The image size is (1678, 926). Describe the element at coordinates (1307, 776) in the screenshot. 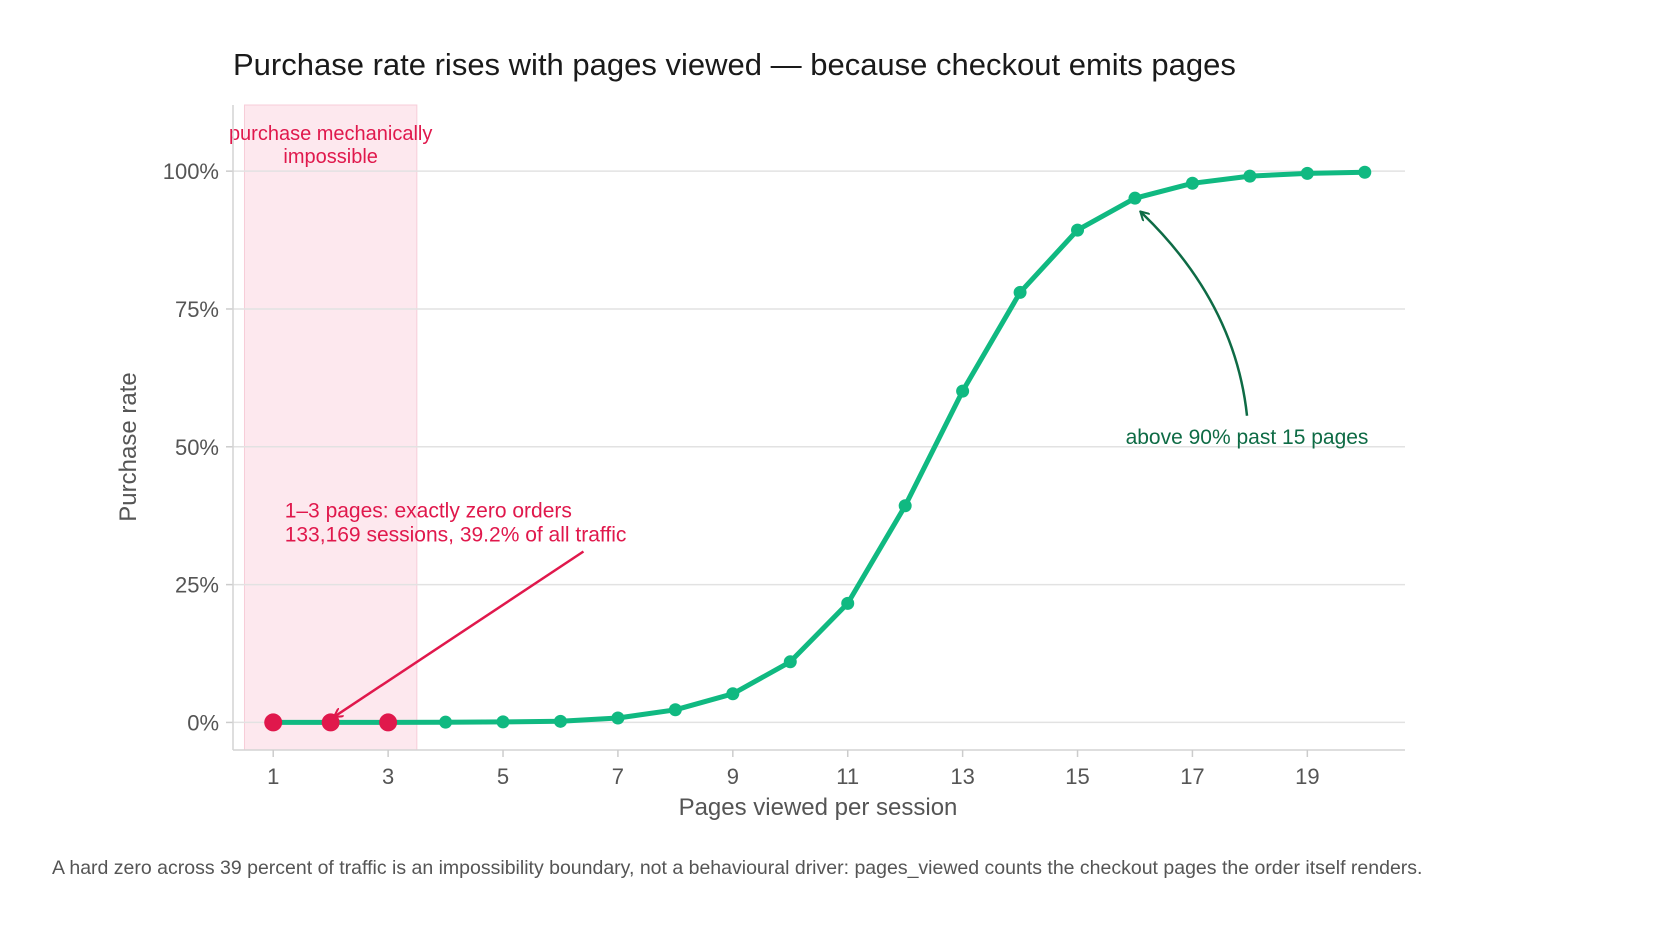

I see `x-tick-label: 19` at that location.